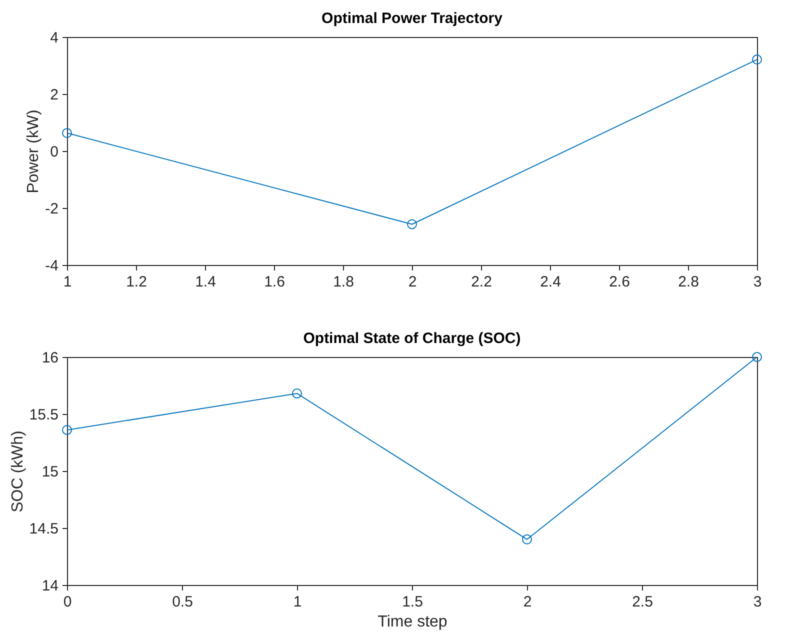 Image resolution: width=786 pixels, height=644 pixels. What do you see at coordinates (51, 209) in the screenshot?
I see `y-tick-label: -2` at bounding box center [51, 209].